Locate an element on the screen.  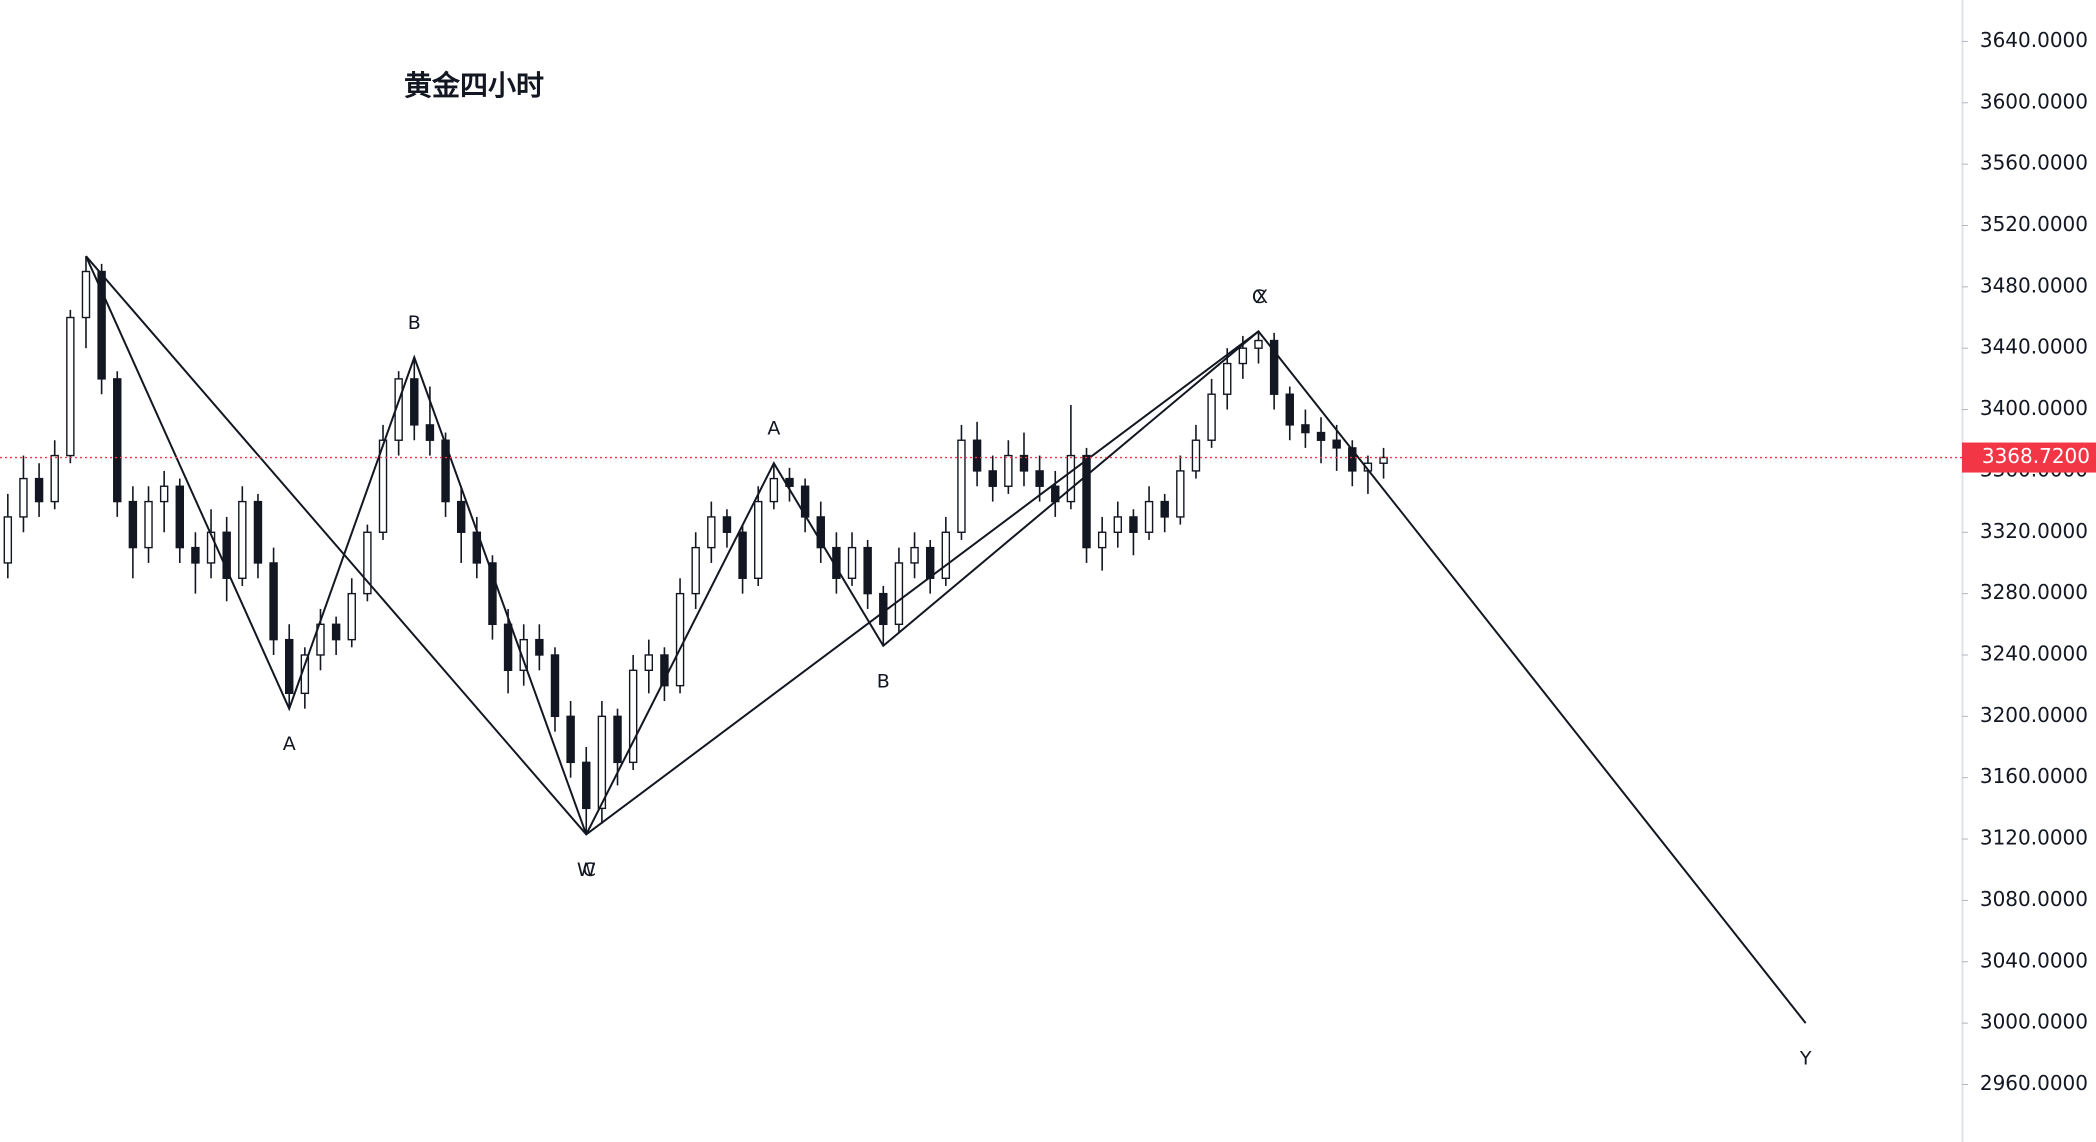
y-tick-label: 3520.0000 is located at coordinates (2034, 224).